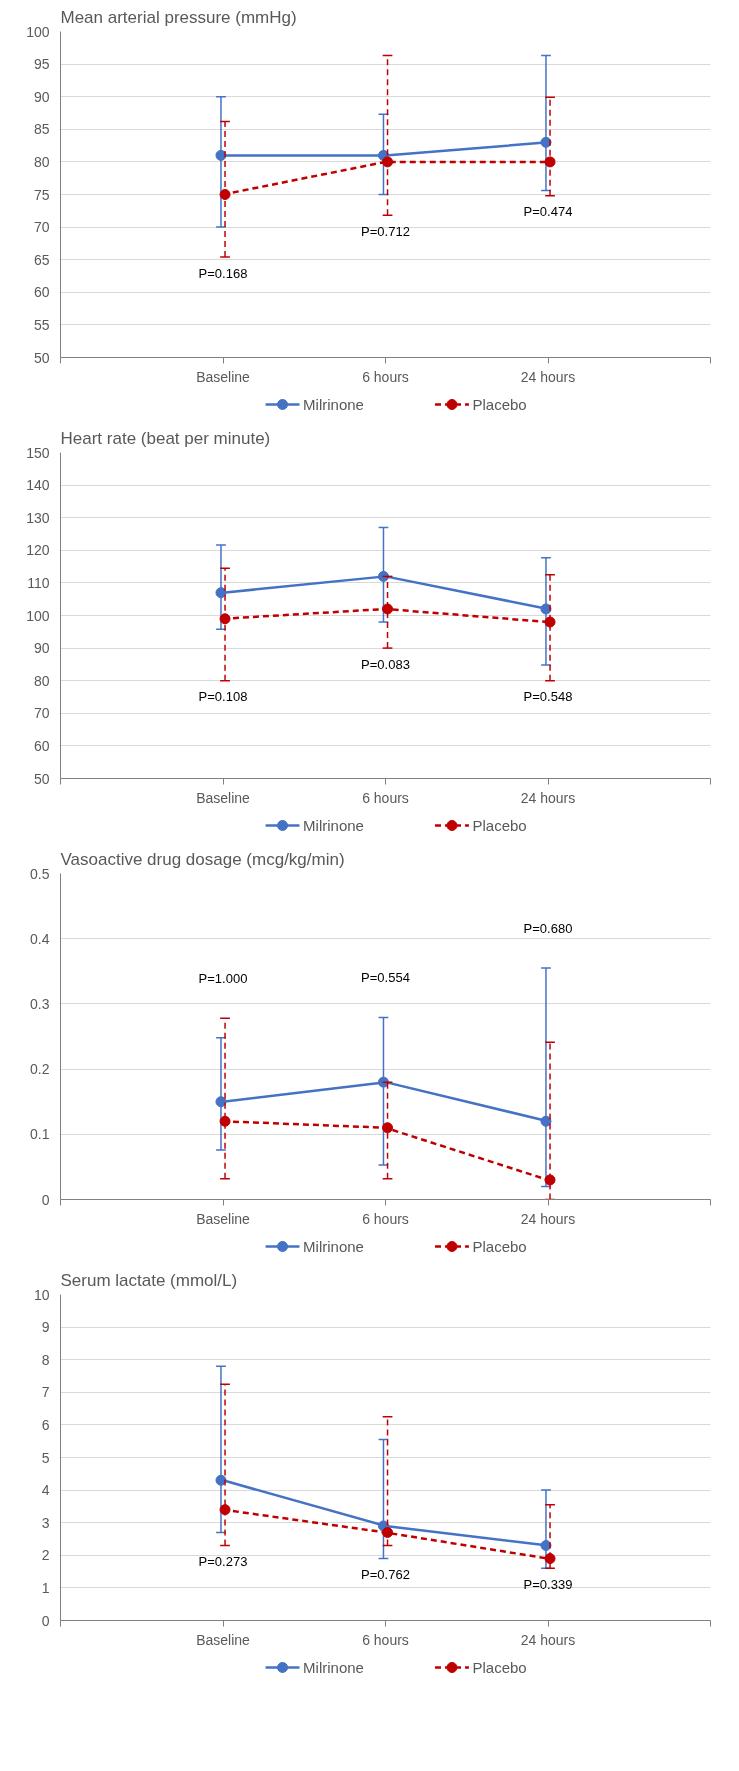 The width and height of the screenshot is (739, 1771). Describe the element at coordinates (45, 1392) in the screenshot. I see `y-tick-label: 7` at that location.